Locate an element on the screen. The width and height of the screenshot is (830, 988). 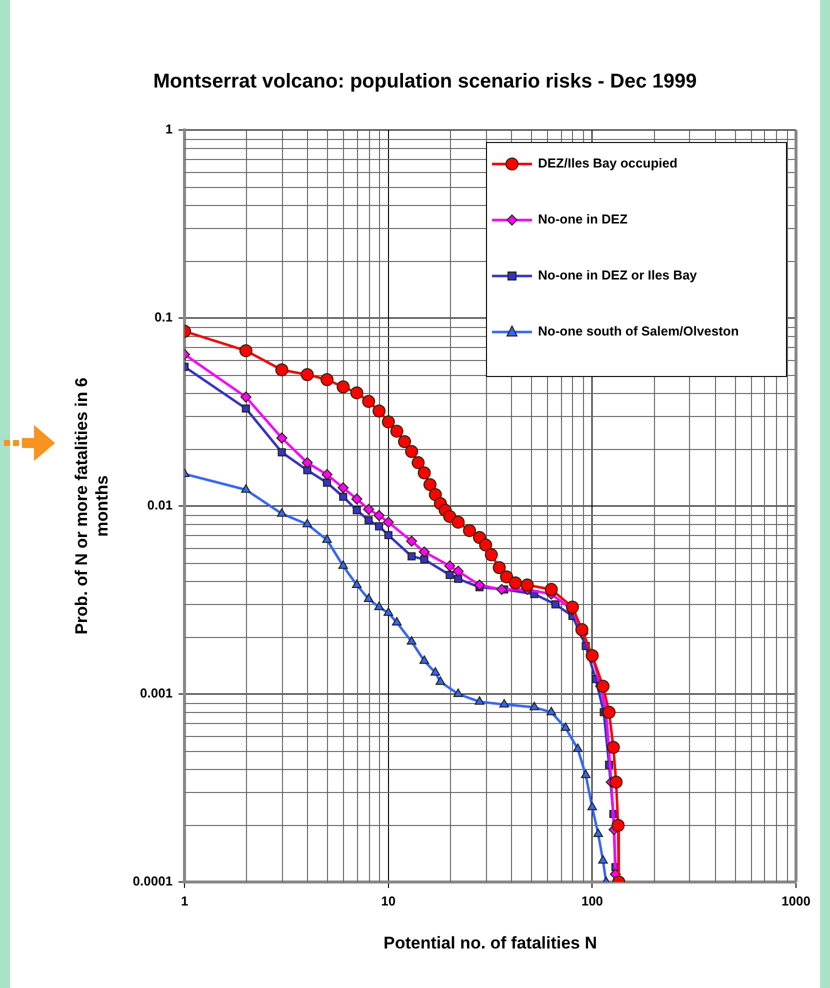
y-tick-label: 0.001 is located at coordinates (156, 693).